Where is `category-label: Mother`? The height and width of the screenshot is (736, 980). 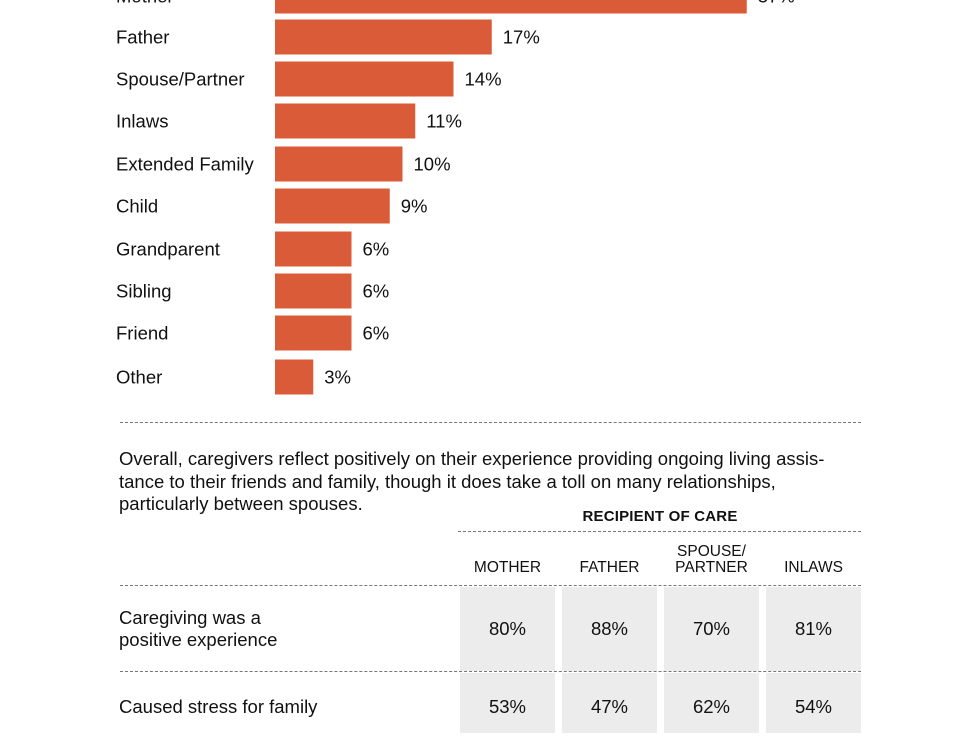
category-label: Mother is located at coordinates (145, 3).